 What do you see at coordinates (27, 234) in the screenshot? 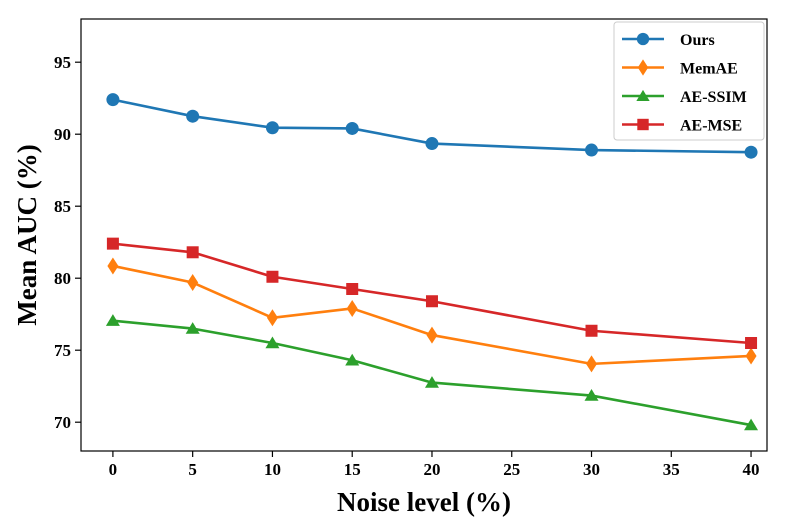
I see `y-axis-title: Mean AUC (%)` at bounding box center [27, 234].